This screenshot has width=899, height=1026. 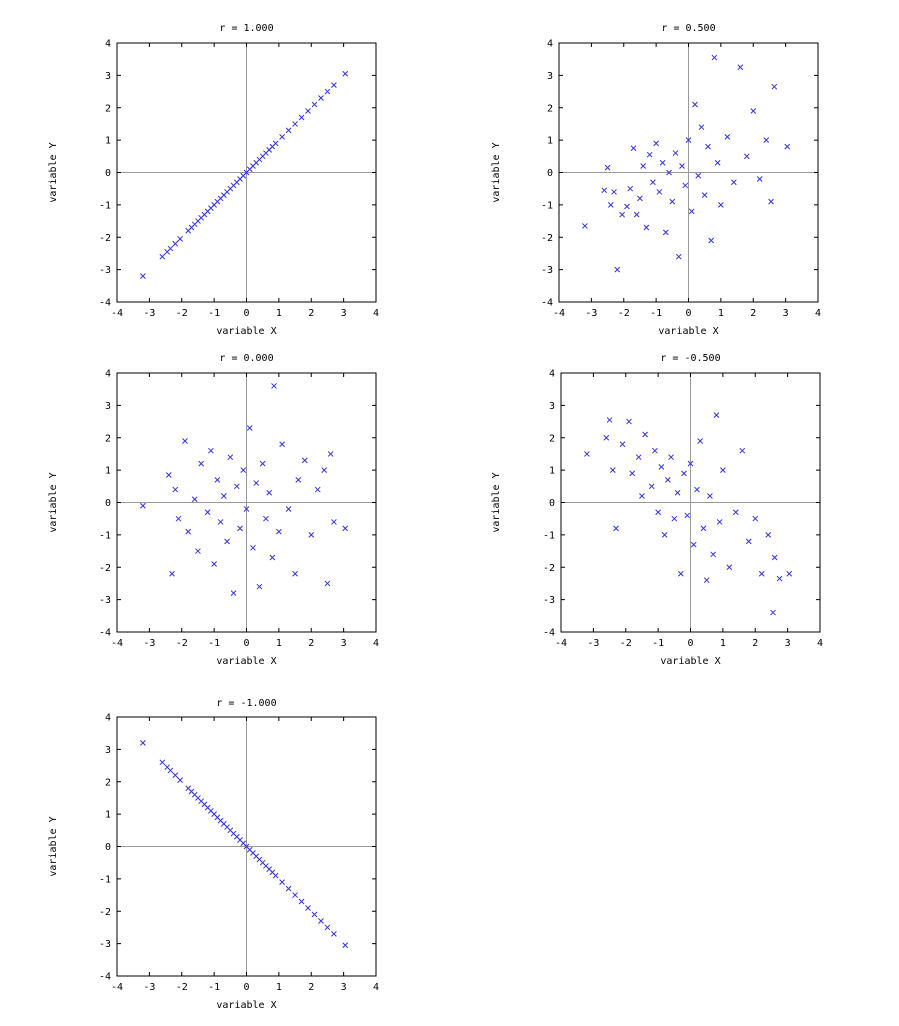 I want to click on x-tick-label: 4, so click(x=376, y=643).